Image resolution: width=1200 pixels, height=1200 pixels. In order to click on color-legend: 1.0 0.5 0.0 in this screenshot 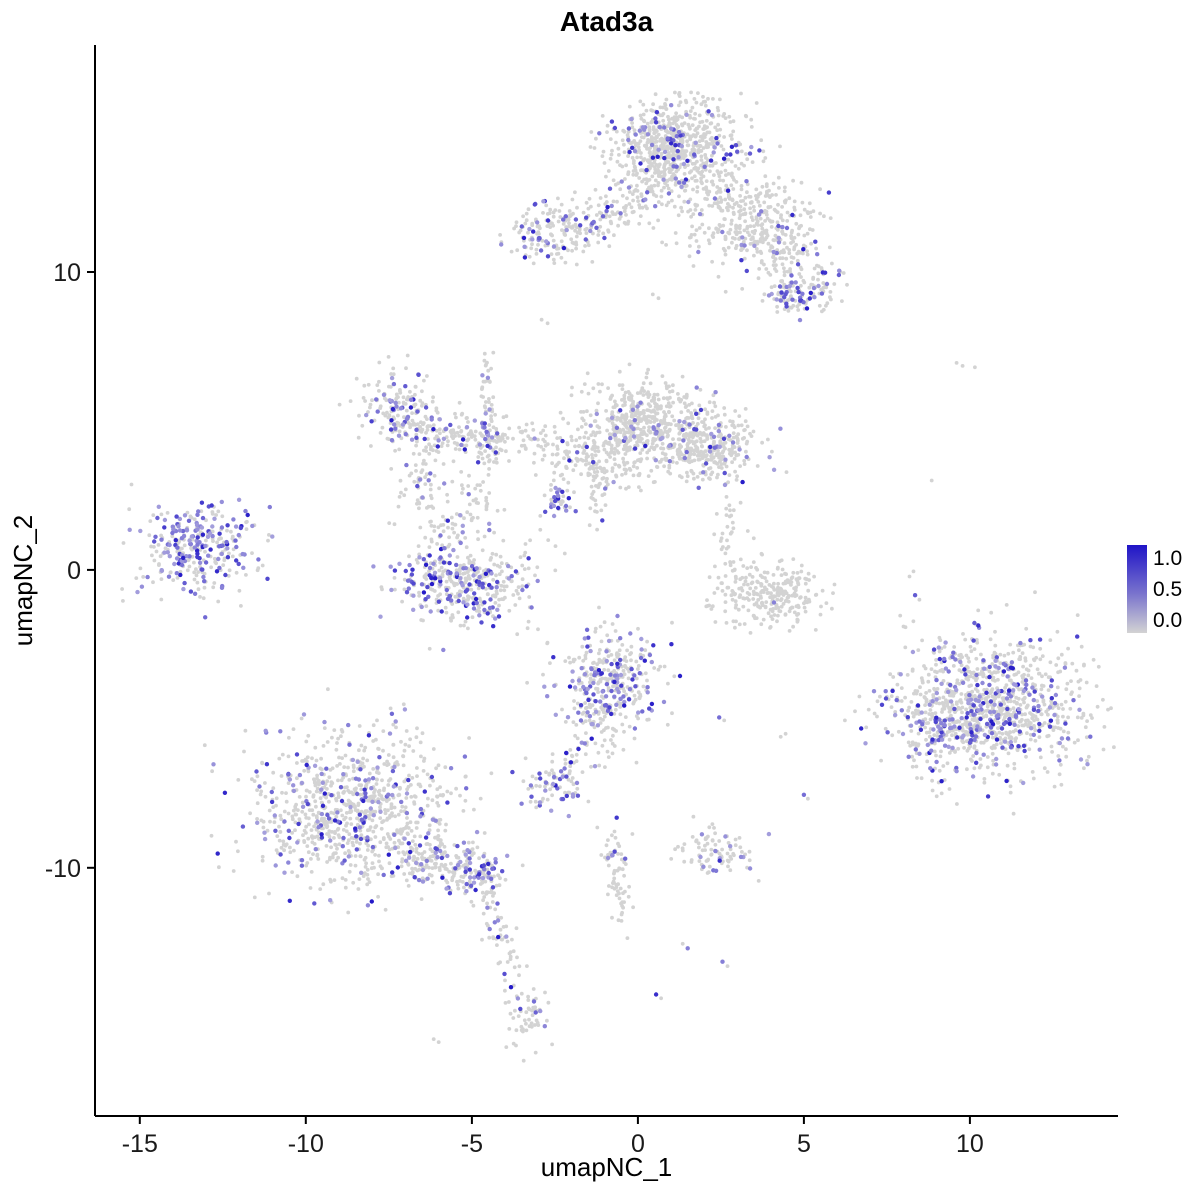, I will do `click(1162, 592)`.